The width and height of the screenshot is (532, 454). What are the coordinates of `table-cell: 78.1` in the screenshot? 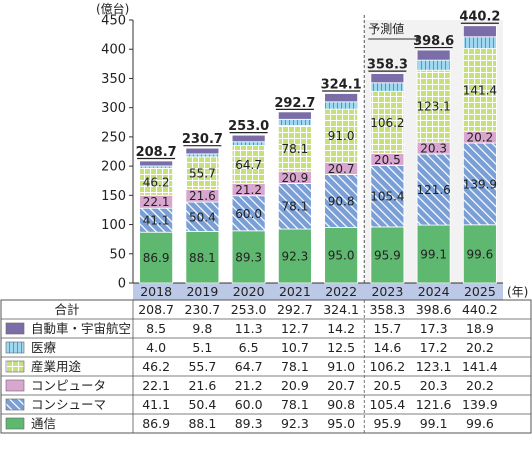 It's located at (295, 404).